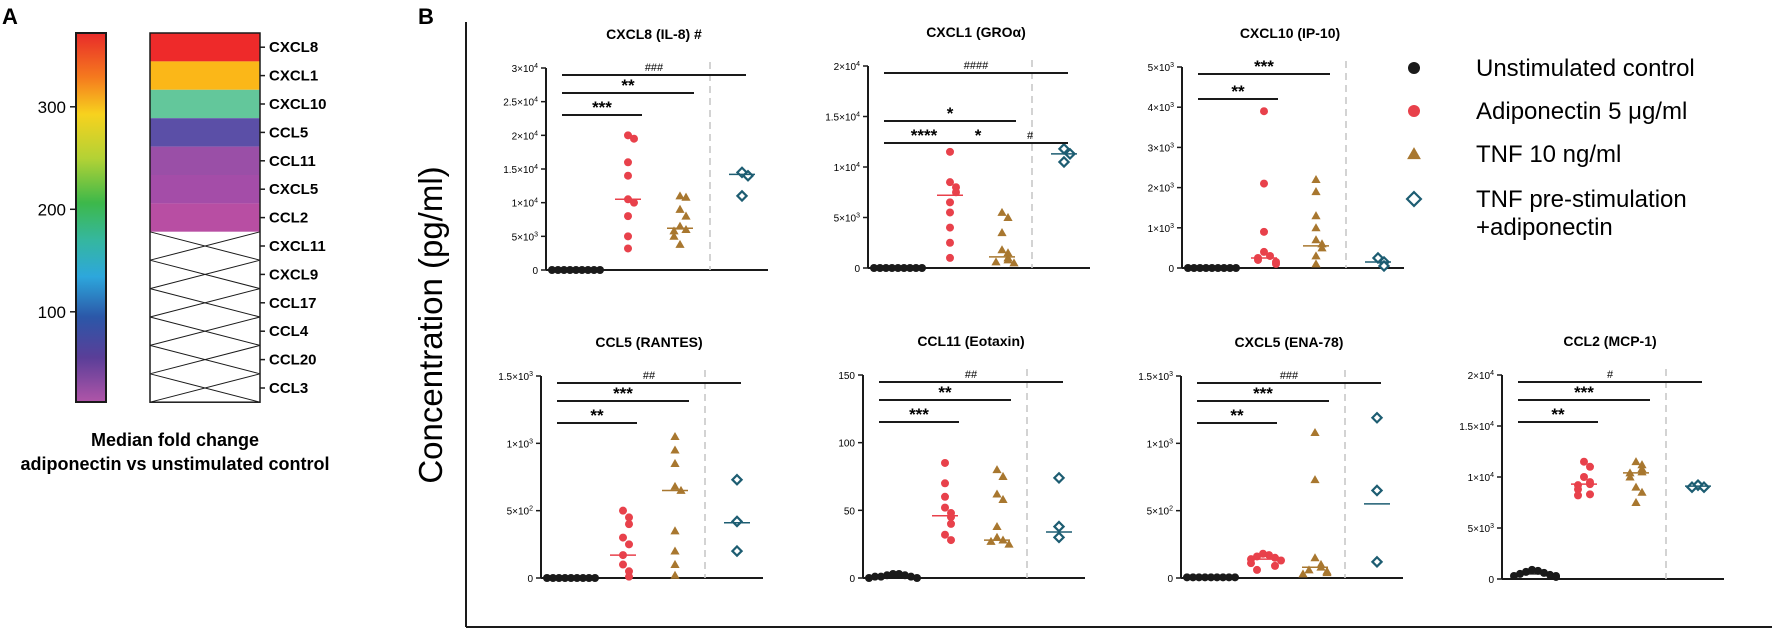 The image size is (1772, 629). Describe the element at coordinates (293, 360) in the screenshot. I see `heatmap-row-label: CCL20` at that location.